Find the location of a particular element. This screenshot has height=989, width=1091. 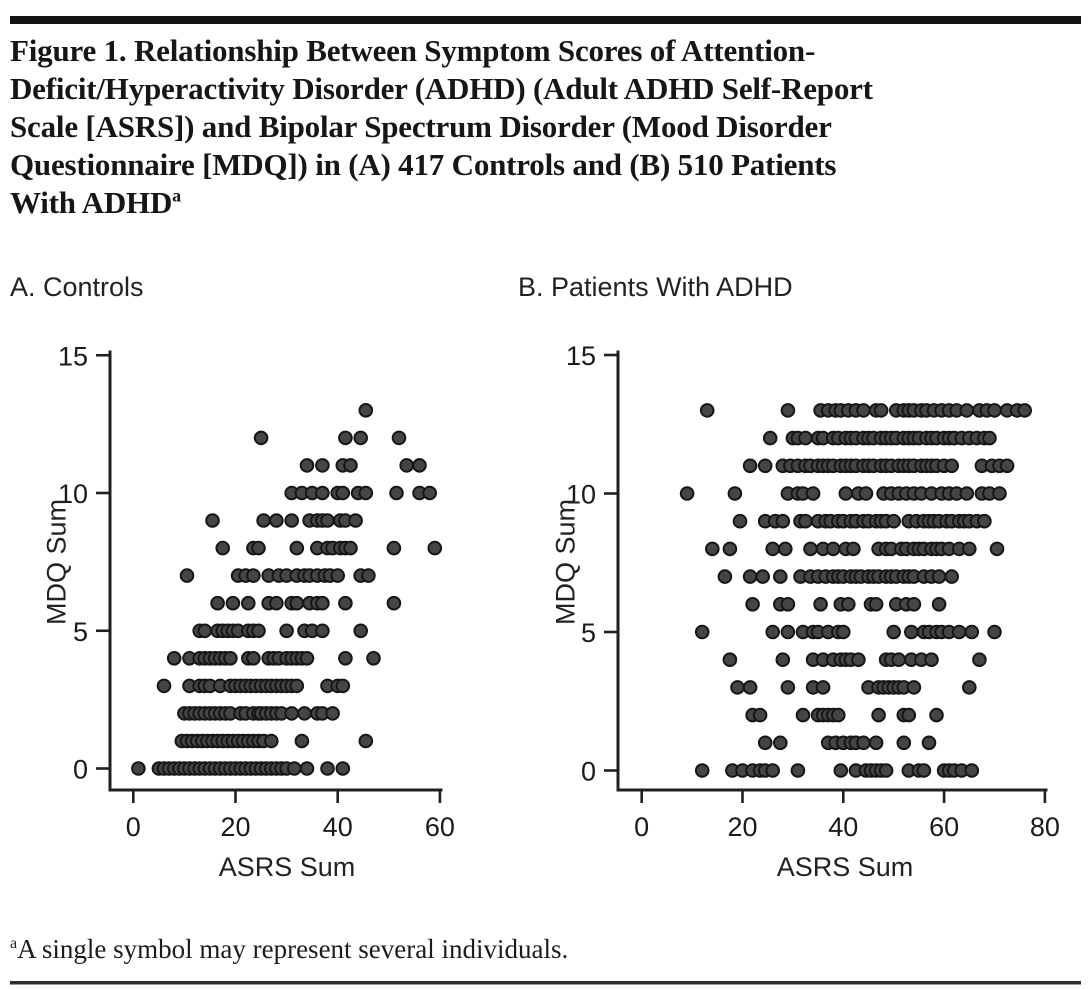

x-axis-label-a: ASRS Sum is located at coordinates (287, 867).